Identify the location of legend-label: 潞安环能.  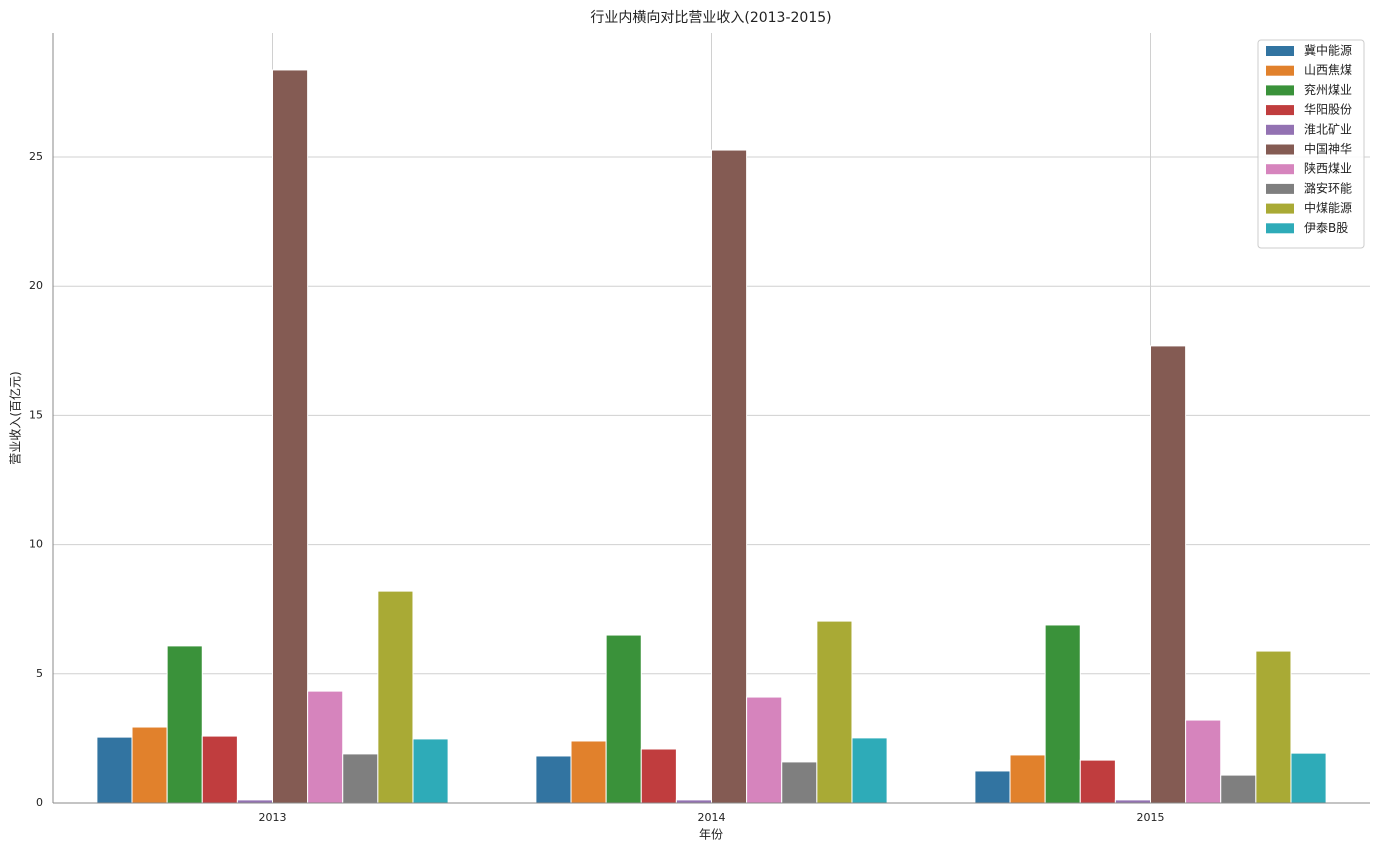
(1328, 187).